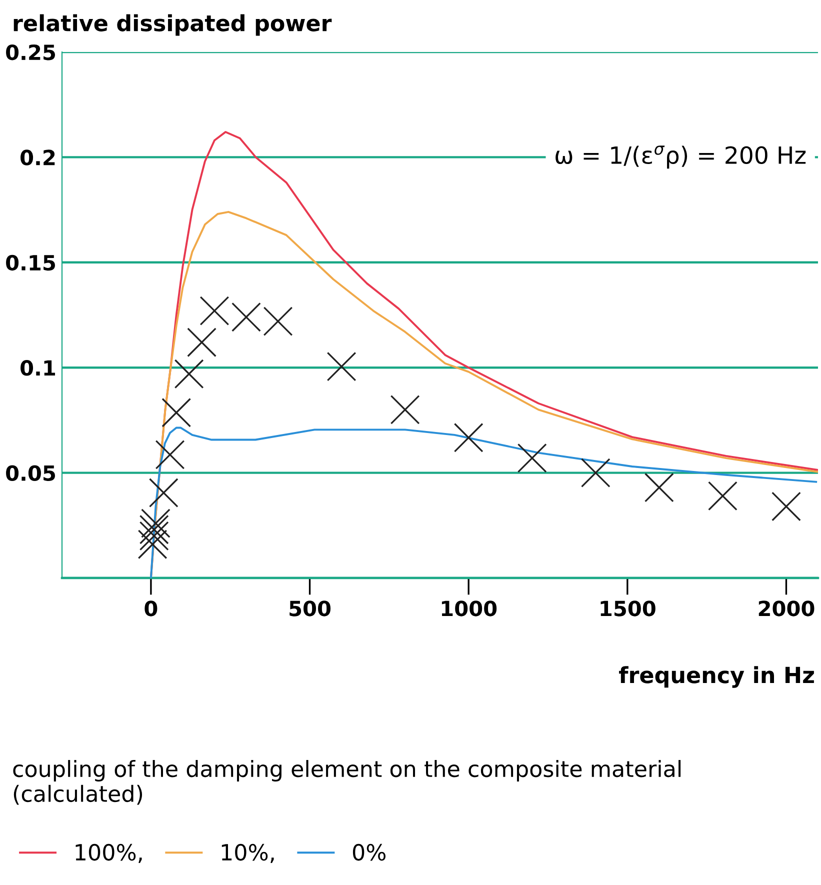  What do you see at coordinates (109, 853) in the screenshot?
I see `legend-label: 100%,` at bounding box center [109, 853].